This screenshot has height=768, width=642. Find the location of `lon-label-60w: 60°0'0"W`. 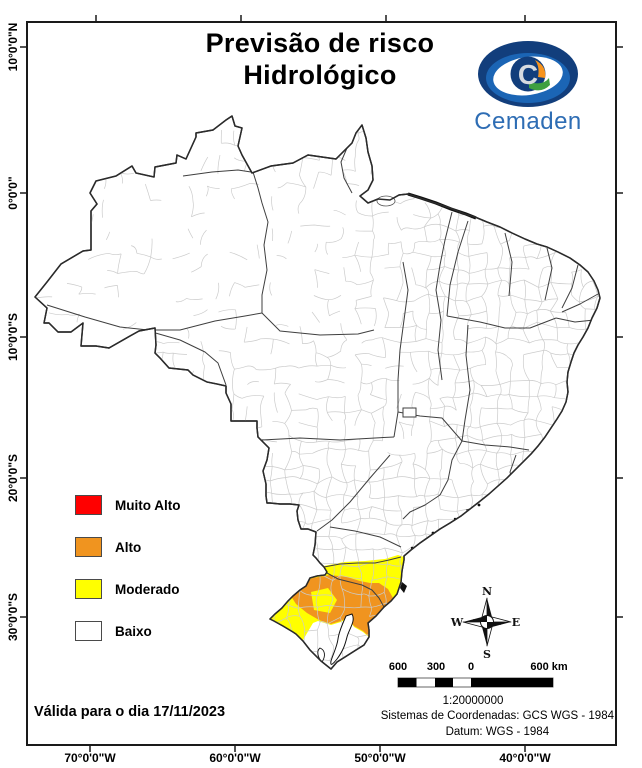

lon-label-60w: 60°0'0"W is located at coordinates (235, 758).